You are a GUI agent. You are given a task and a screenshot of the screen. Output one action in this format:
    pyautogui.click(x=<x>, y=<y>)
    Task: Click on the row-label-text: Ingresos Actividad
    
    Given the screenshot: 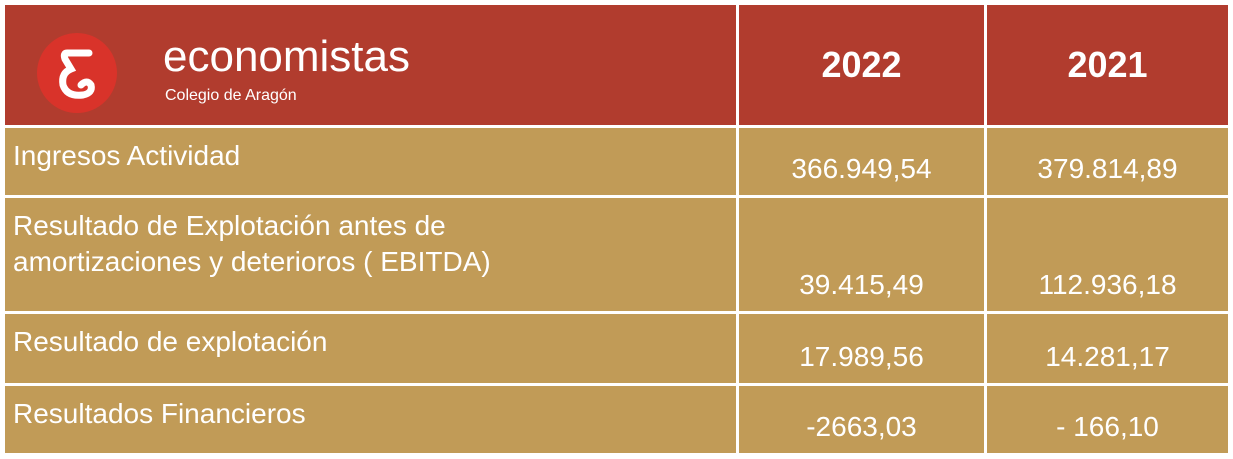 What is the action you would take?
    pyautogui.click(x=127, y=155)
    